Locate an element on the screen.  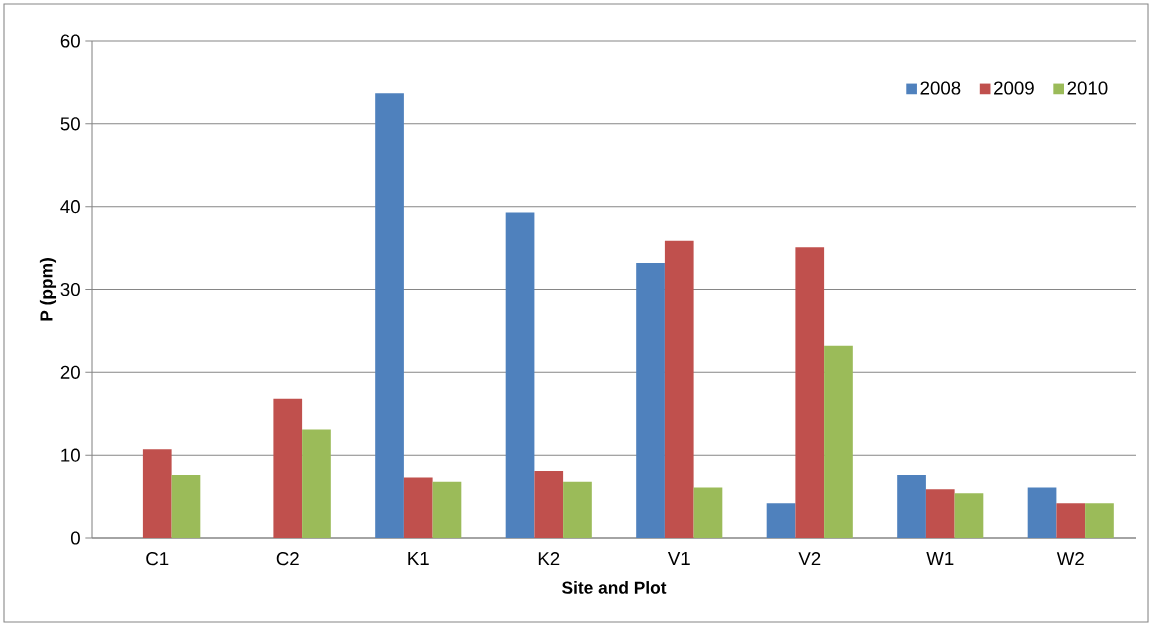
x-tick-label: C1 is located at coordinates (157, 559).